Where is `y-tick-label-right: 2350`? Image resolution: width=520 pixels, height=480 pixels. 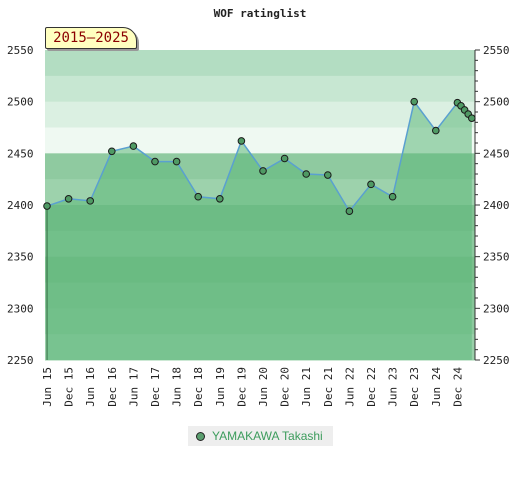 y-tick-label-right: 2350 is located at coordinates (496, 257).